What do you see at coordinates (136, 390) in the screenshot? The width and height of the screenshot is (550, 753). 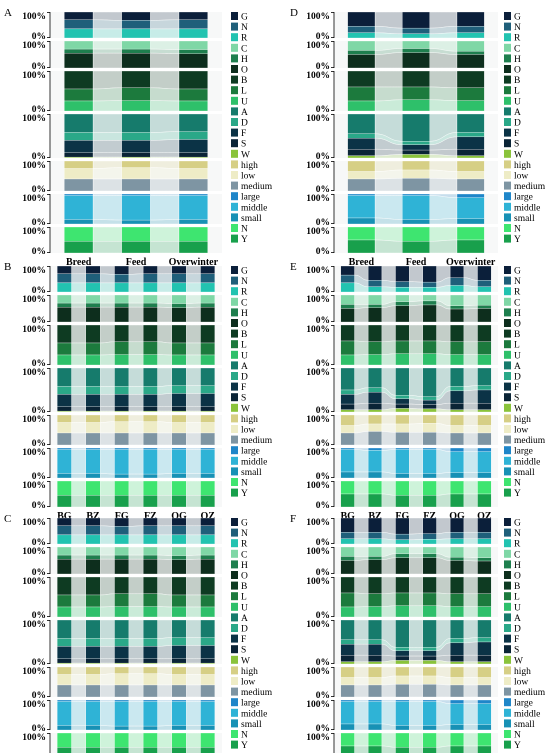 I see `group-background` at bounding box center [136, 390].